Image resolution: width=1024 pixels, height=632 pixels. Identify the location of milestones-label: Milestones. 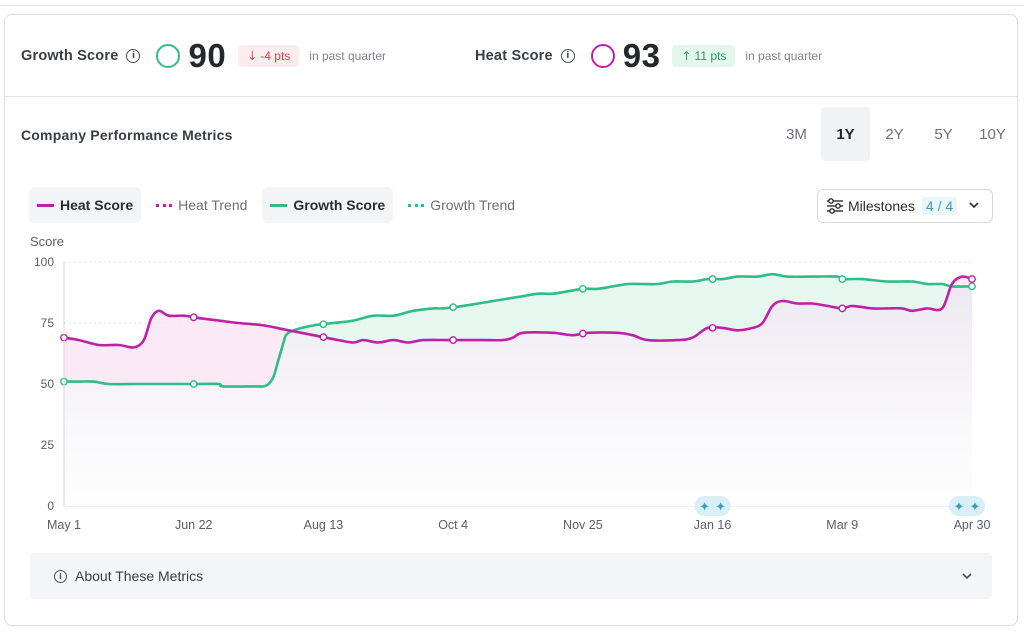
(881, 206).